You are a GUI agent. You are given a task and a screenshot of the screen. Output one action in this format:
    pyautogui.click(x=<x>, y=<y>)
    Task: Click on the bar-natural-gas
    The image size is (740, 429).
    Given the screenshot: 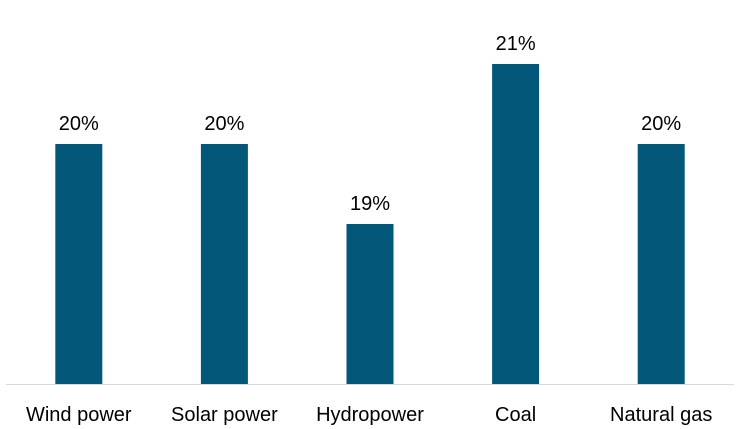 What is the action you would take?
    pyautogui.click(x=661, y=264)
    